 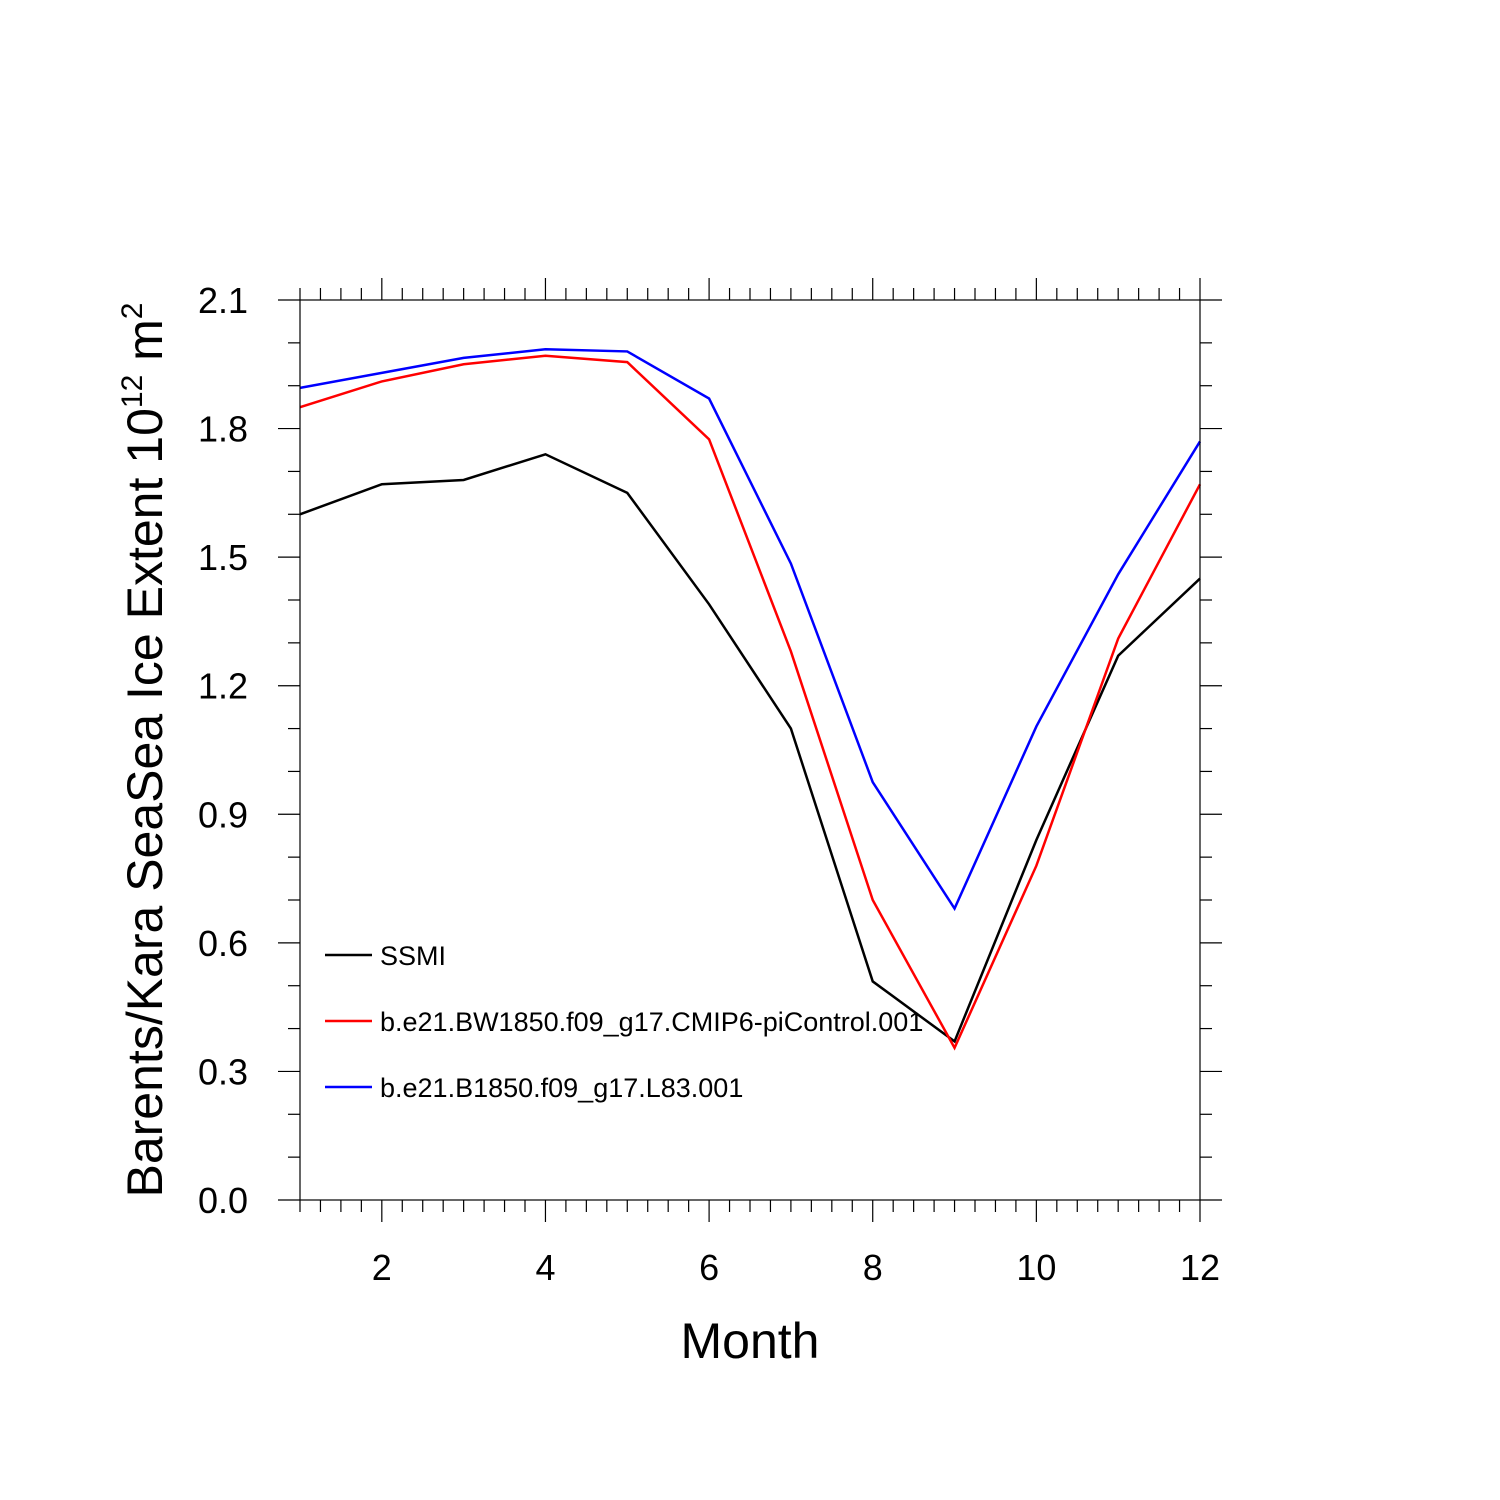 What do you see at coordinates (382, 1267) in the screenshot?
I see `x-tick-label: 2` at bounding box center [382, 1267].